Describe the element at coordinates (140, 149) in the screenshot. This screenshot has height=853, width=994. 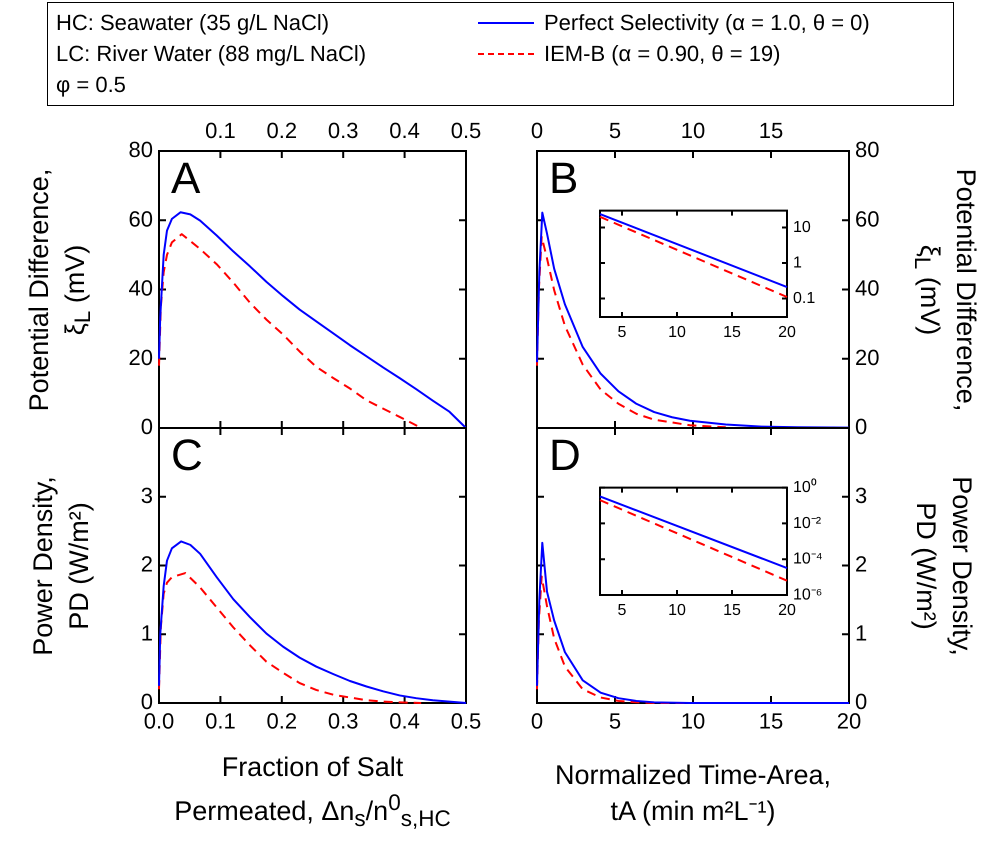
I see `y-tick-label: 80` at that location.